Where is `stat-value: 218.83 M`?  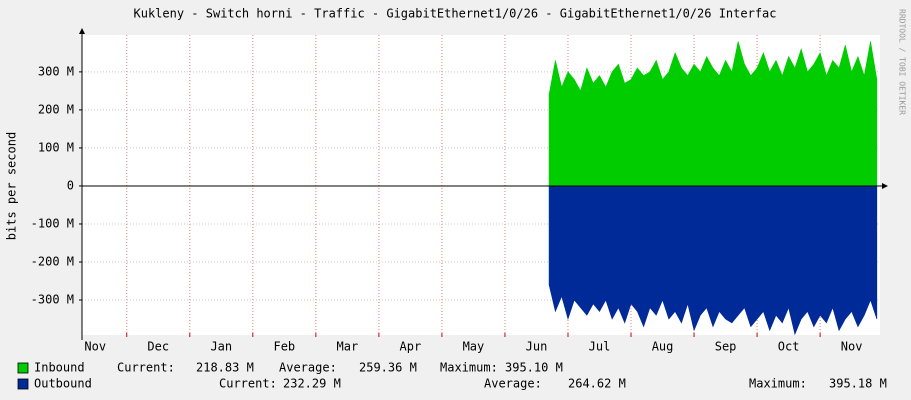
stat-value: 218.83 M is located at coordinates (225, 368).